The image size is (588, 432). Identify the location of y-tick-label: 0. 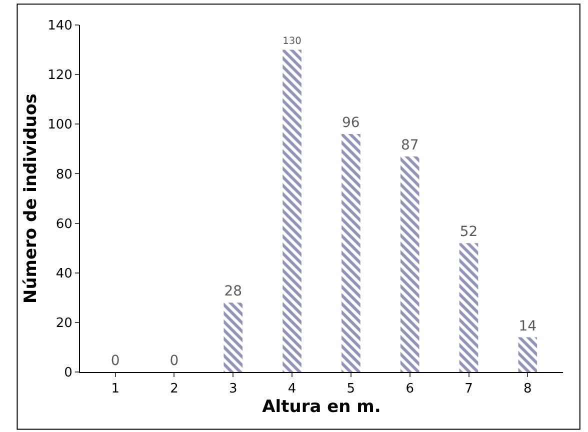
(68, 373).